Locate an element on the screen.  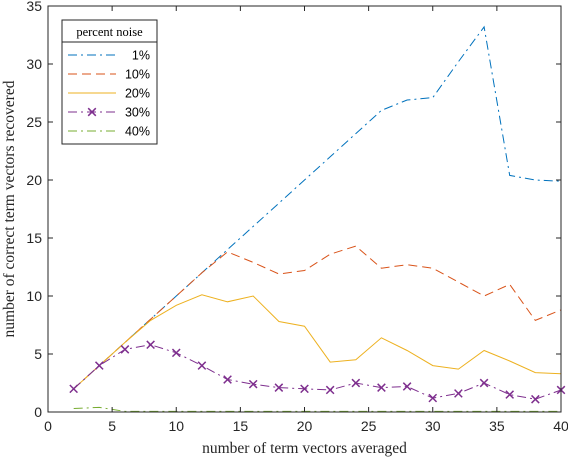
legend-label: 30% is located at coordinates (137, 113).